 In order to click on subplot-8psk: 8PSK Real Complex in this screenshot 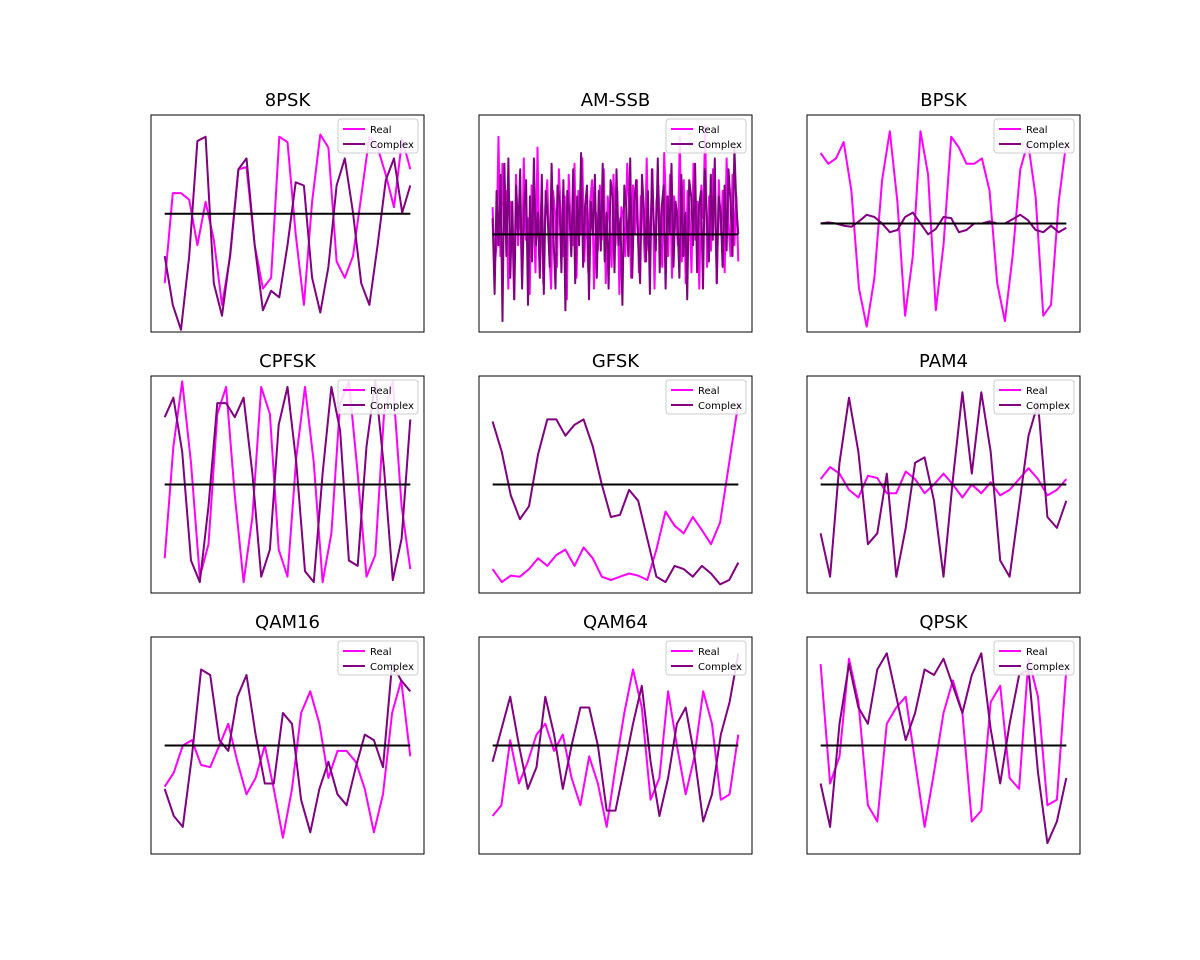, I will do `click(287, 211)`.